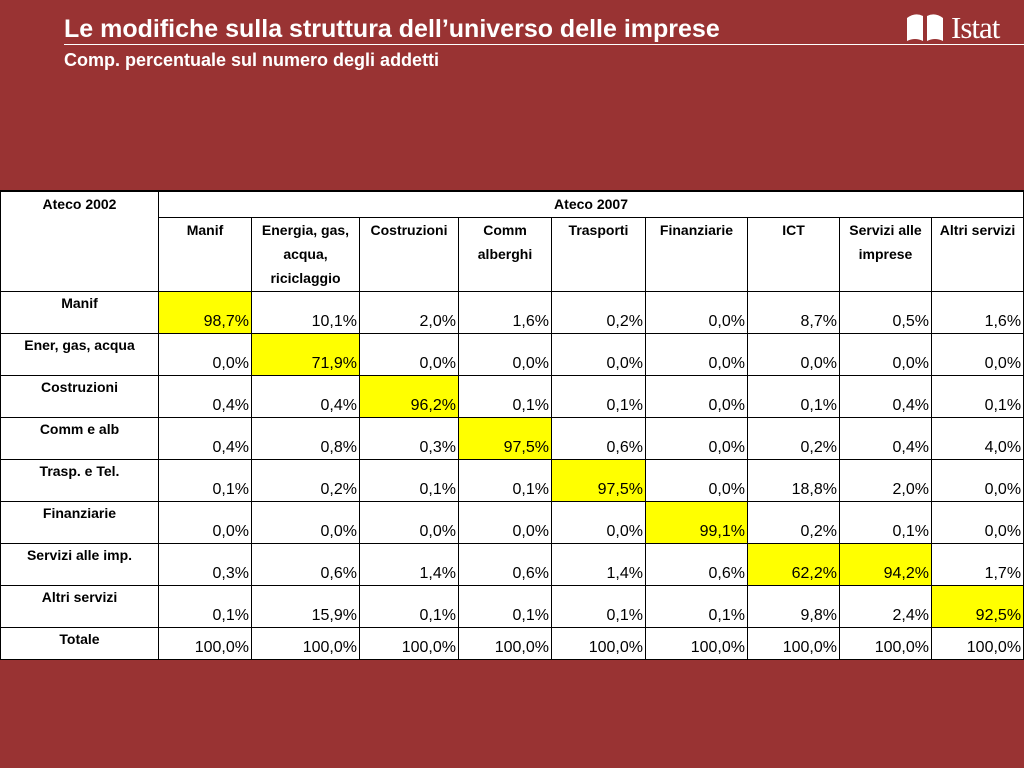  I want to click on column-header: ICT, so click(793, 254).